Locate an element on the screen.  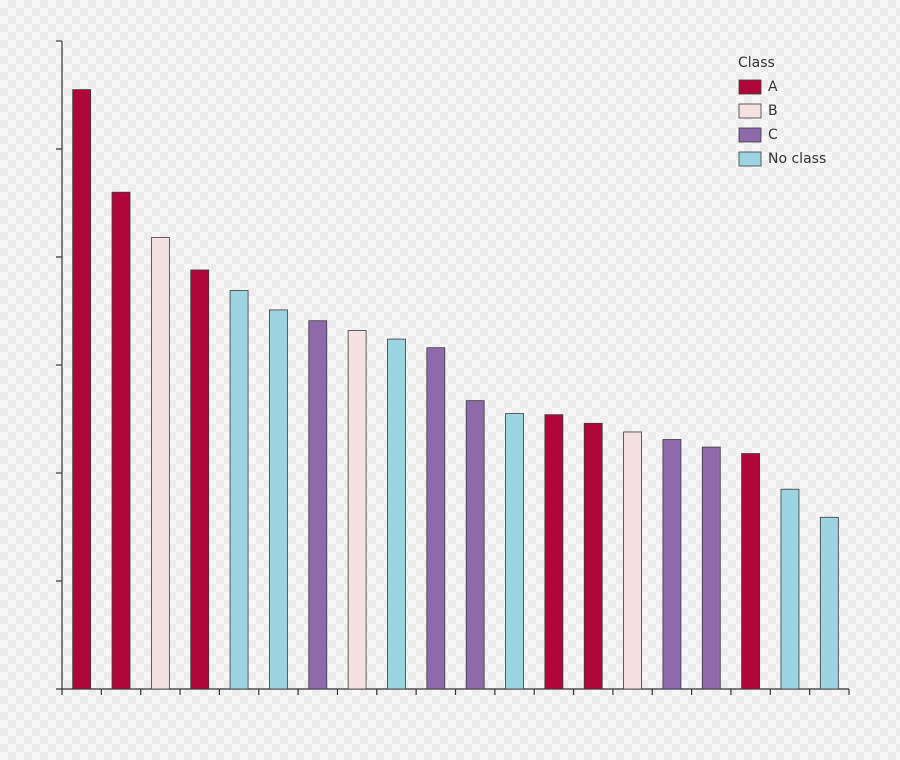
legend-label: B is located at coordinates (773, 111).